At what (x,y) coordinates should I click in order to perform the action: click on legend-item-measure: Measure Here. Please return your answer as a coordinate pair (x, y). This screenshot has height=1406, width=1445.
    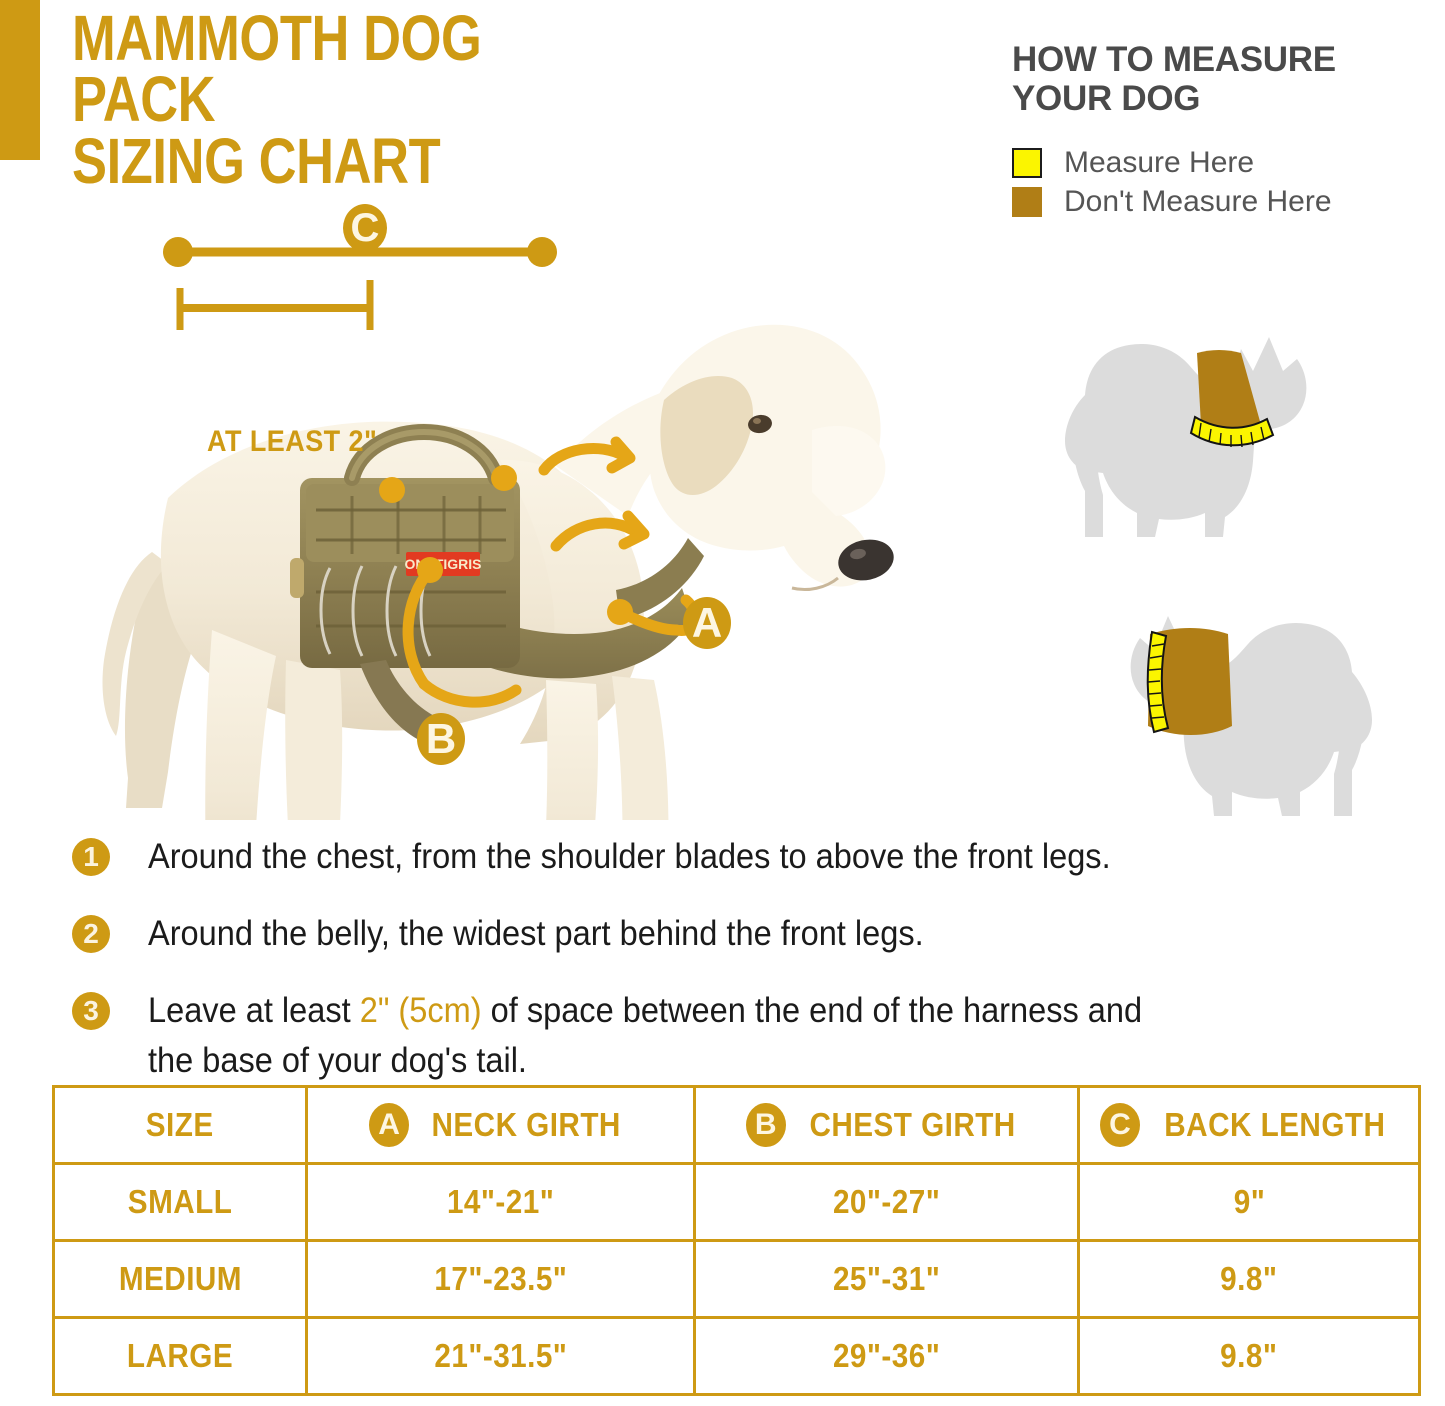
    Looking at the image, I should click on (1222, 163).